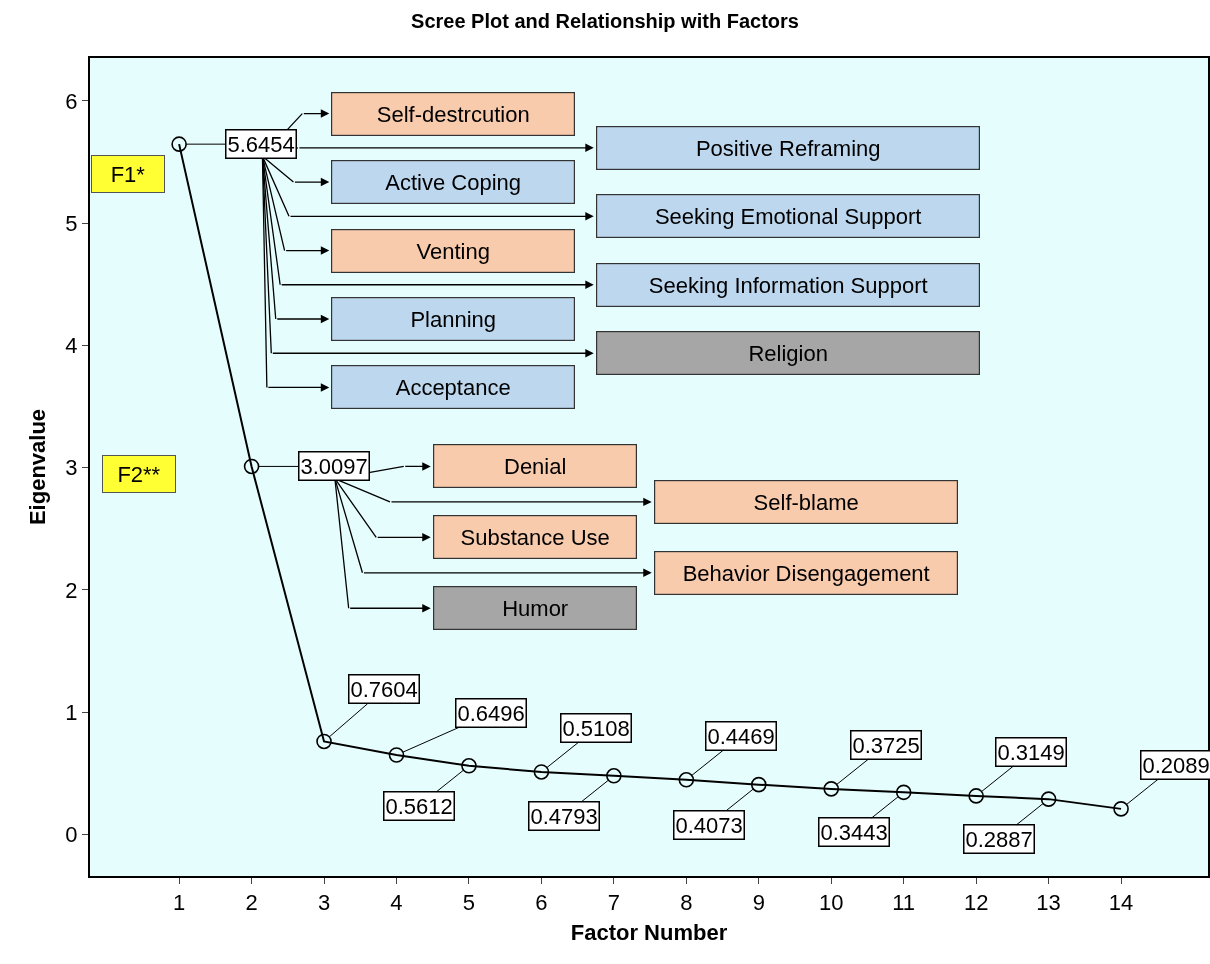  I want to click on label-box: Denial, so click(535, 466).